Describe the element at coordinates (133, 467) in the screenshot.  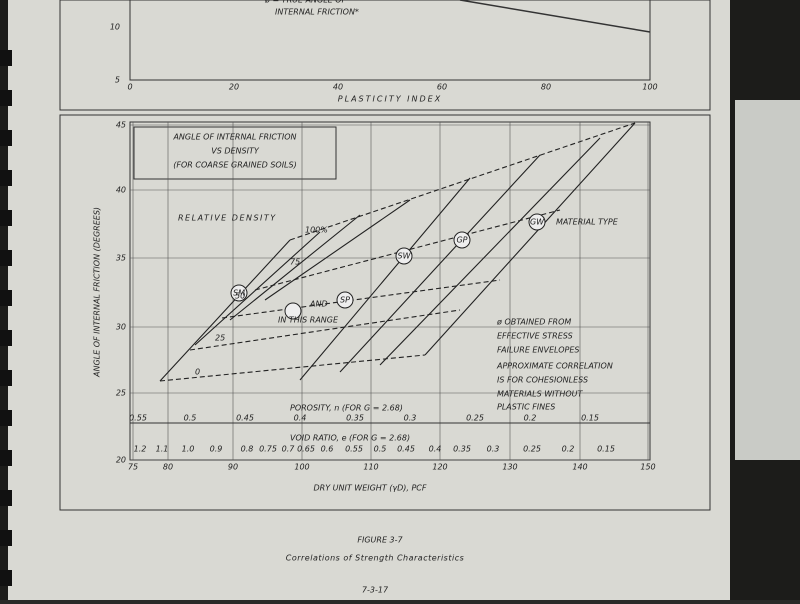
I see `x-tick-label: 75` at that location.